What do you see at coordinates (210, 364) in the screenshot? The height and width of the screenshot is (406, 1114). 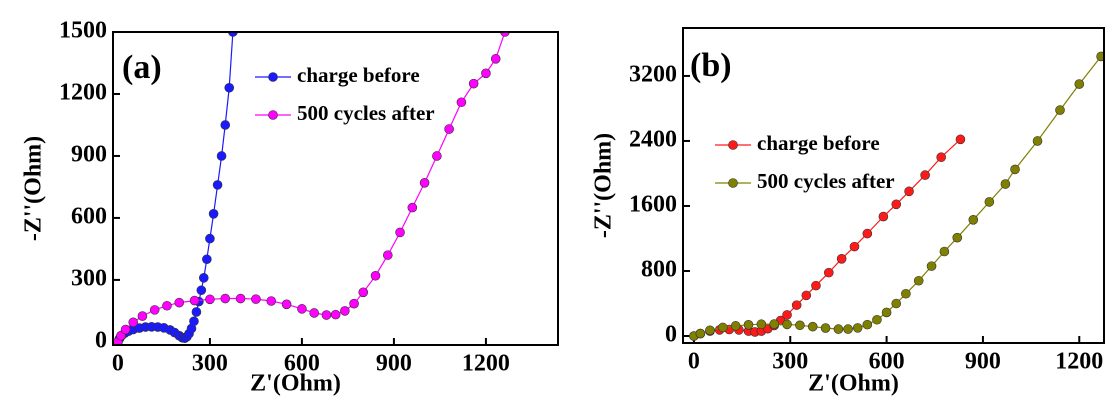 I see `x-tick-label: 300` at bounding box center [210, 364].